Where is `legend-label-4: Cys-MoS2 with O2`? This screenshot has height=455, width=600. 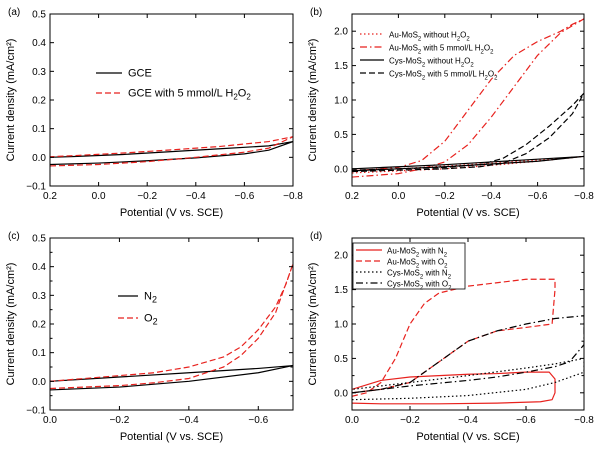 legend-label-4: Cys-MoS2 with O2 is located at coordinates (419, 286).